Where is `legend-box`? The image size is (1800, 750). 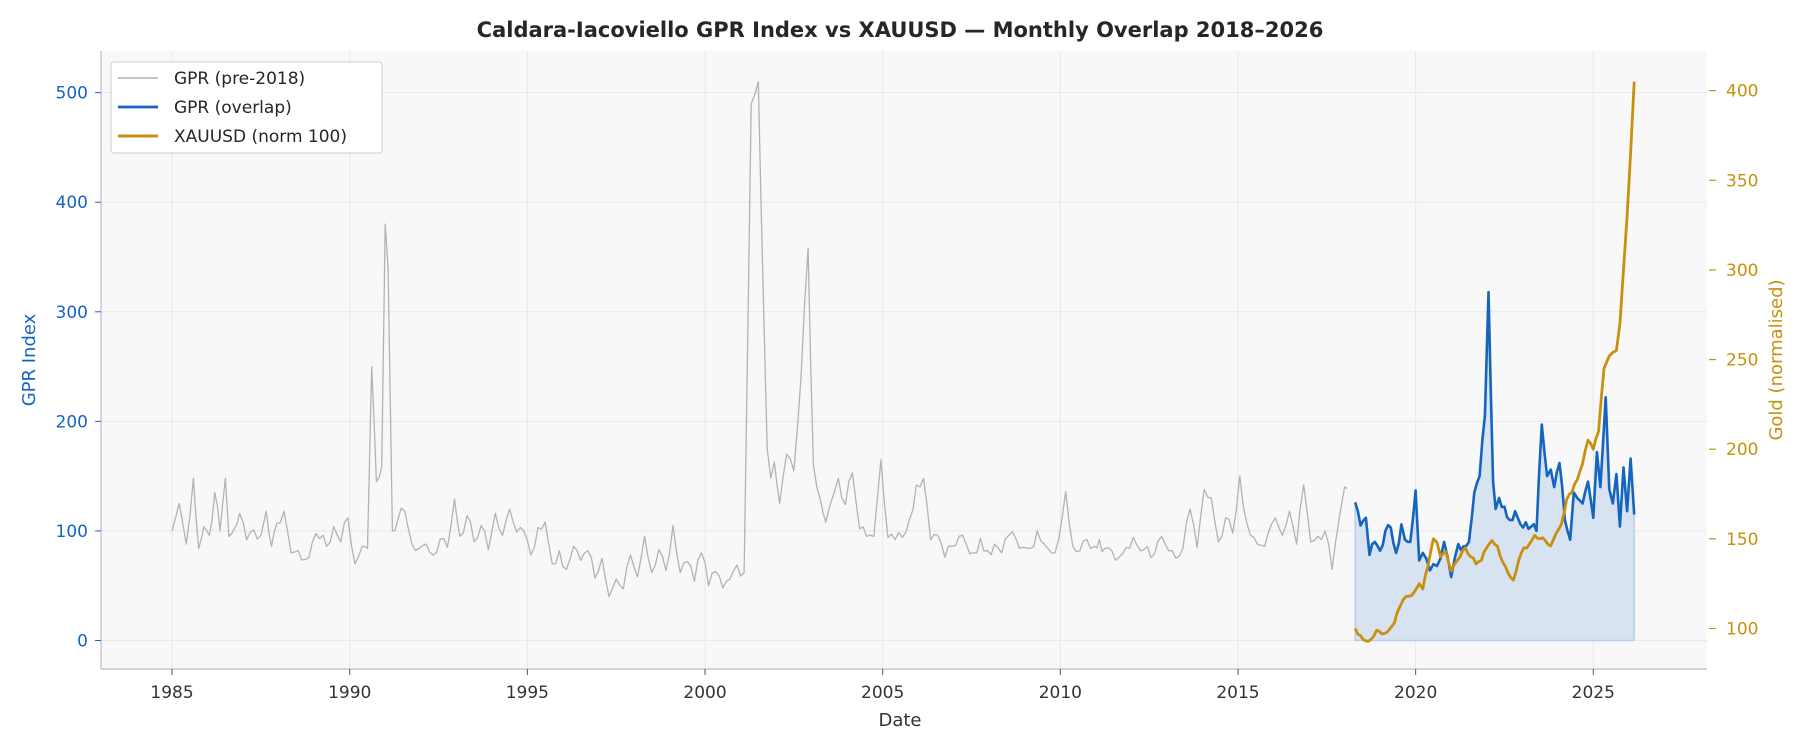
legend-box is located at coordinates (246, 107).